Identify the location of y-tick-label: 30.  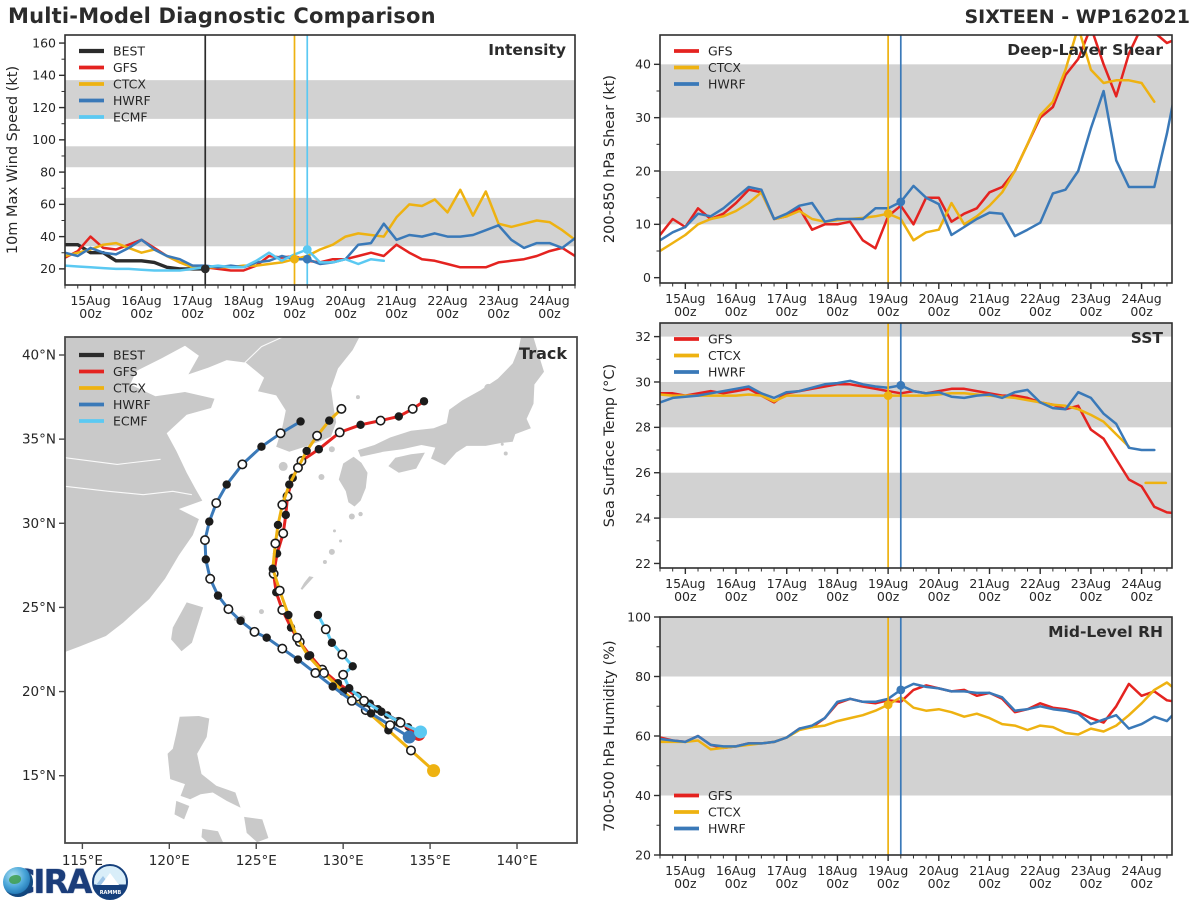
(643, 381).